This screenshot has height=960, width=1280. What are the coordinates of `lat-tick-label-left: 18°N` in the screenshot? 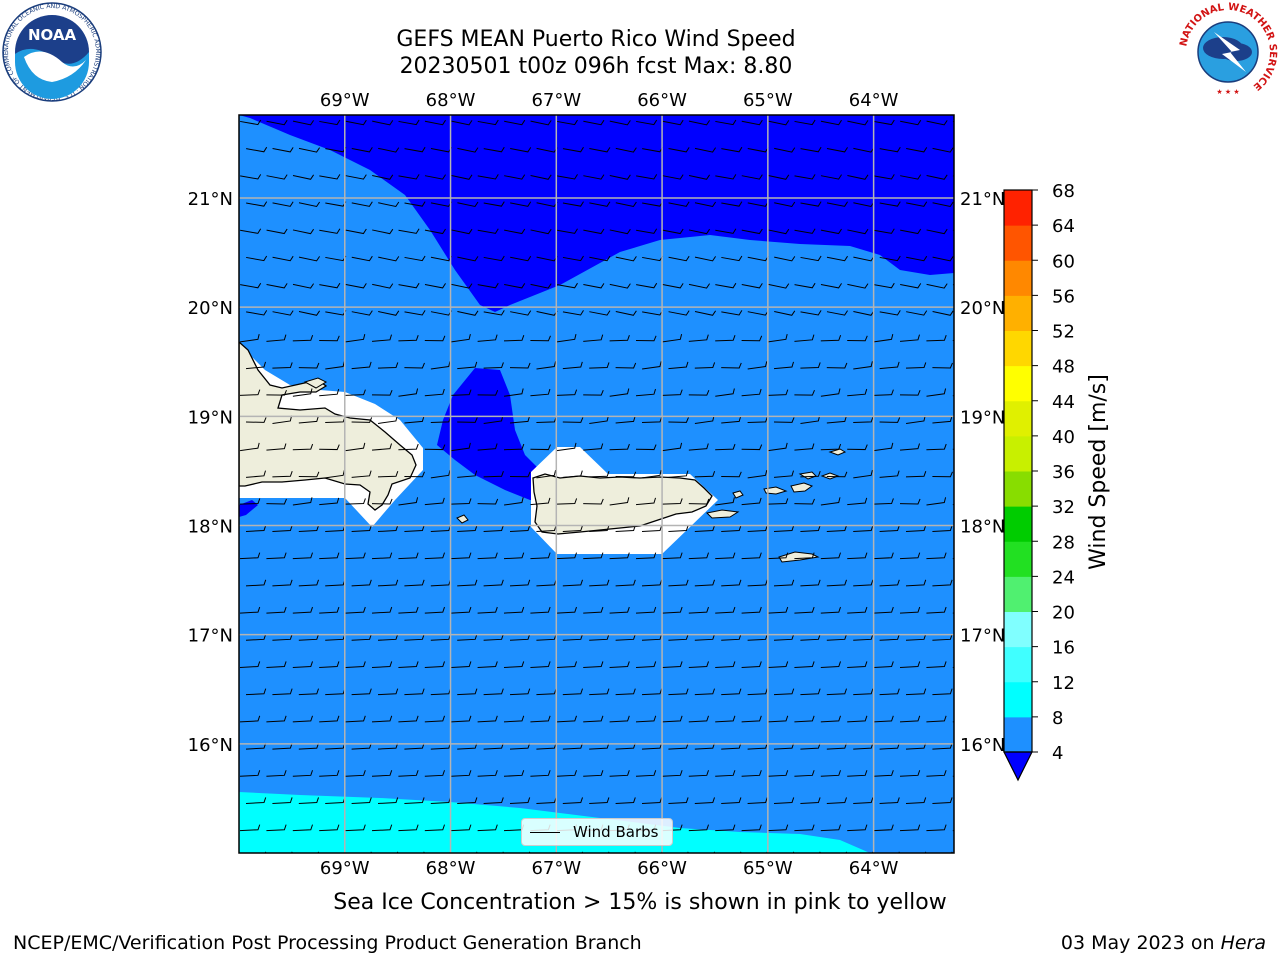 It's located at (210, 526).